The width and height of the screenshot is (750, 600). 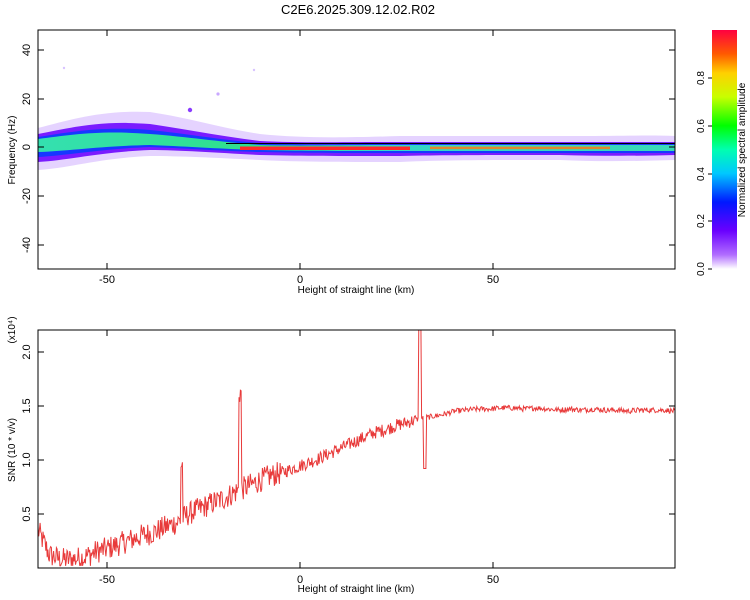 I want to click on y-tick-label: 0.5, so click(x=27, y=513).